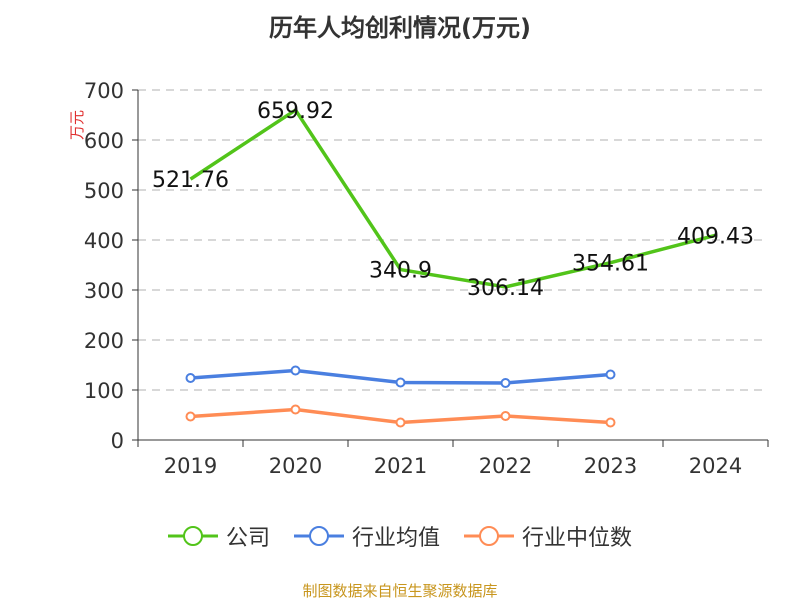 The height and width of the screenshot is (601, 800). I want to click on y-tick-label: 300, so click(104, 291).